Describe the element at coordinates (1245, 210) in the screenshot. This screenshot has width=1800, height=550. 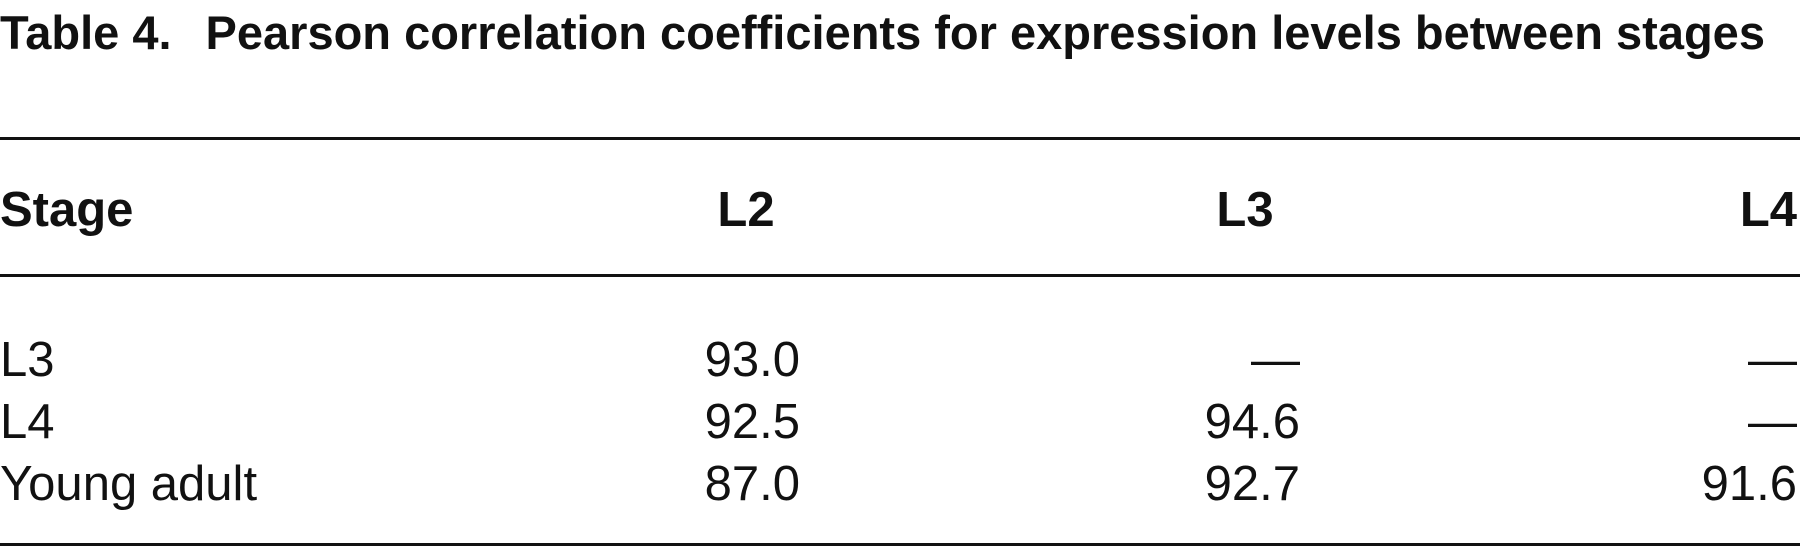
I see `column-header: L3` at that location.